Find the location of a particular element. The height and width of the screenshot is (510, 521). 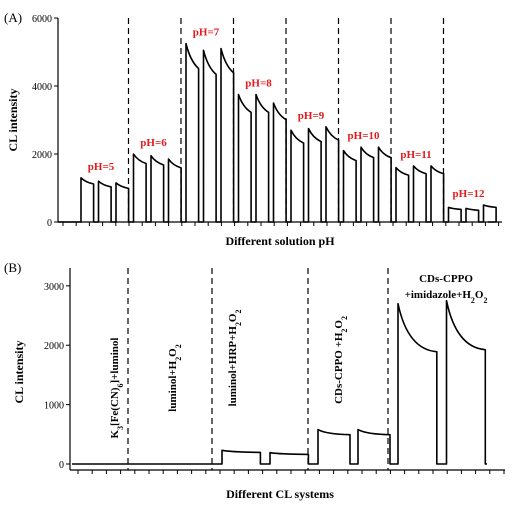

panel-a-label: (A) is located at coordinates (13, 17).